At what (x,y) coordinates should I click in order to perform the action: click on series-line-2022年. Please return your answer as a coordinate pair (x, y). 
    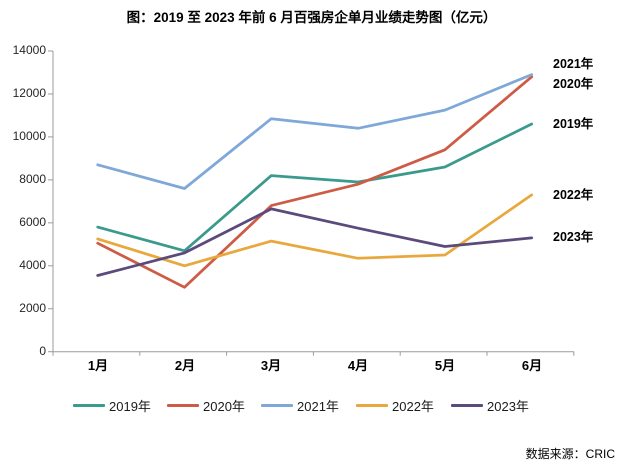
    Looking at the image, I should click on (315, 230).